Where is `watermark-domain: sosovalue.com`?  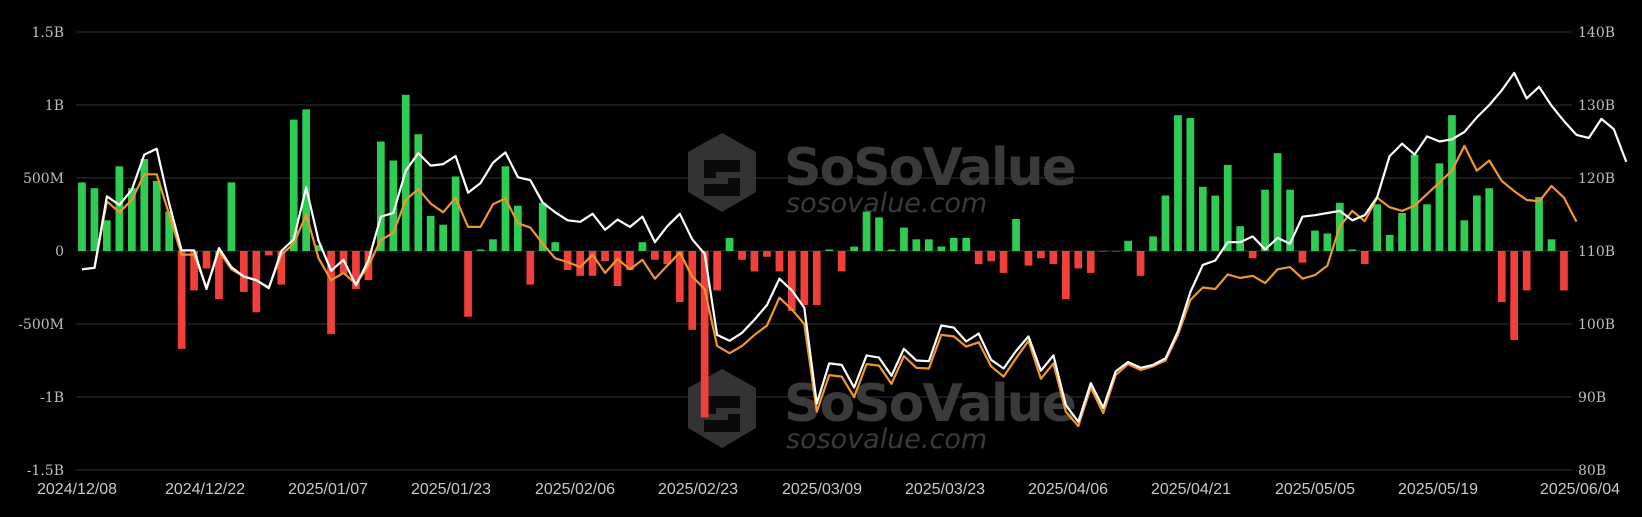 watermark-domain: sosovalue.com is located at coordinates (886, 439).